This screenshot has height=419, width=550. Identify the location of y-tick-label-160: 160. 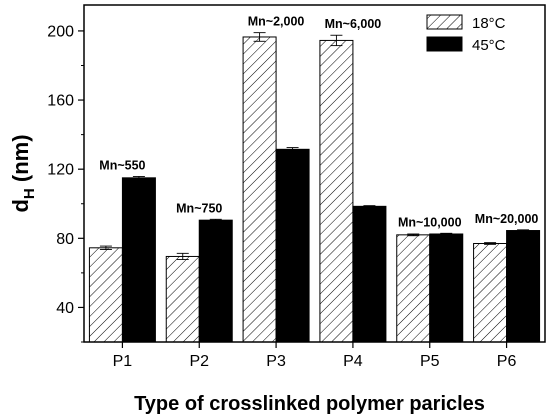
(60, 101).